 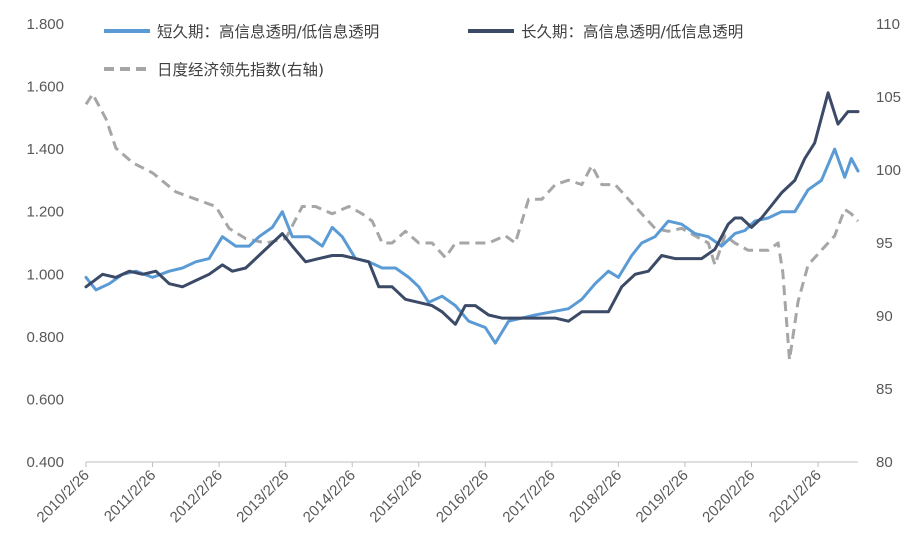 I want to click on legend-label-short-duration: 短久期：高信息透明/低信息透明, so click(x=268, y=32).